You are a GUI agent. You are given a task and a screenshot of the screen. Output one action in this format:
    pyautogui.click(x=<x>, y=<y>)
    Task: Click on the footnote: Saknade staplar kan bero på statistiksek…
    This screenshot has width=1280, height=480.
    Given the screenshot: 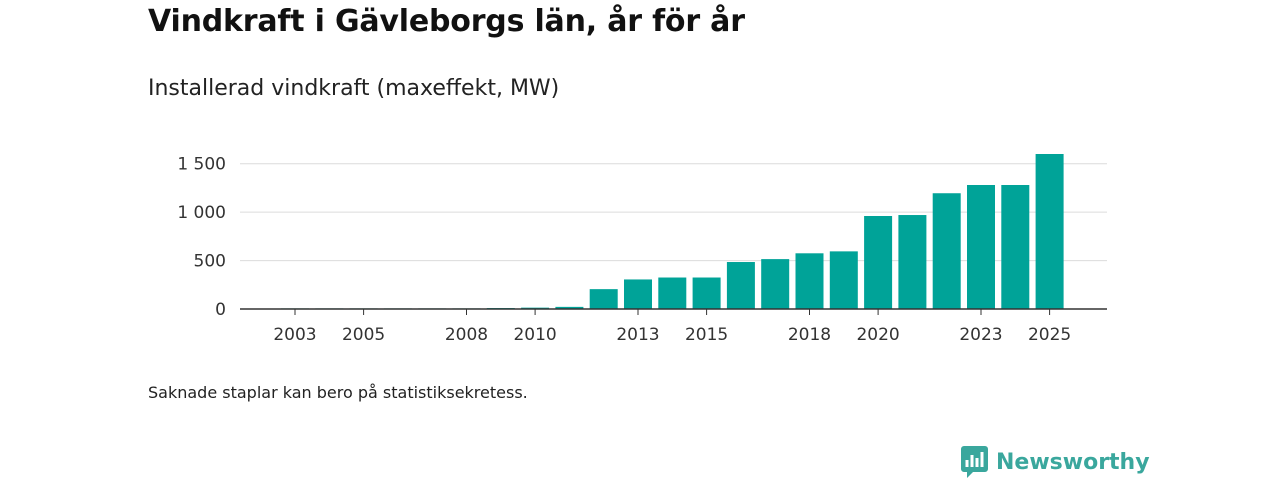 What is the action you would take?
    pyautogui.click(x=338, y=392)
    